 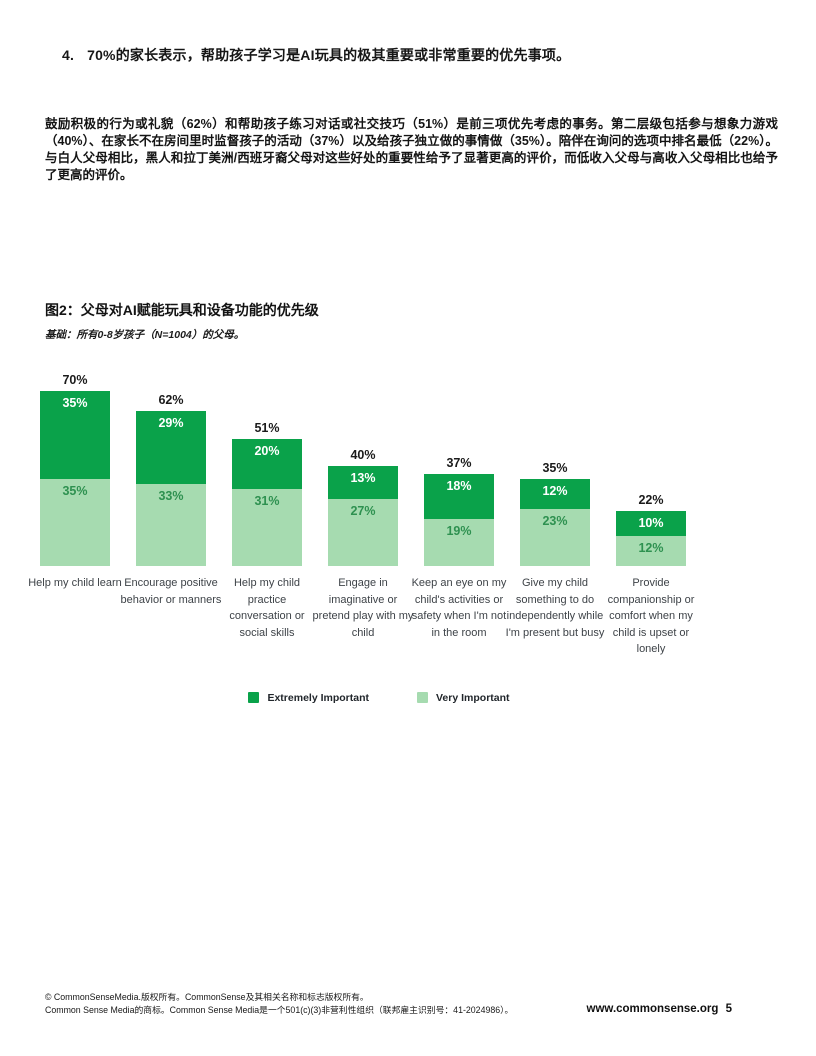 I want to click on bar-stack: 37% 18% 19%, so click(x=459, y=466).